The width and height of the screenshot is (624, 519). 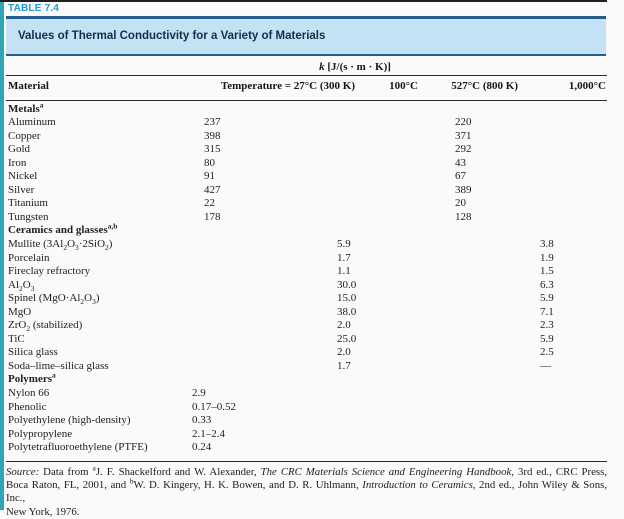 What do you see at coordinates (460, 162) in the screenshot?
I see `value-527c: 43` at bounding box center [460, 162].